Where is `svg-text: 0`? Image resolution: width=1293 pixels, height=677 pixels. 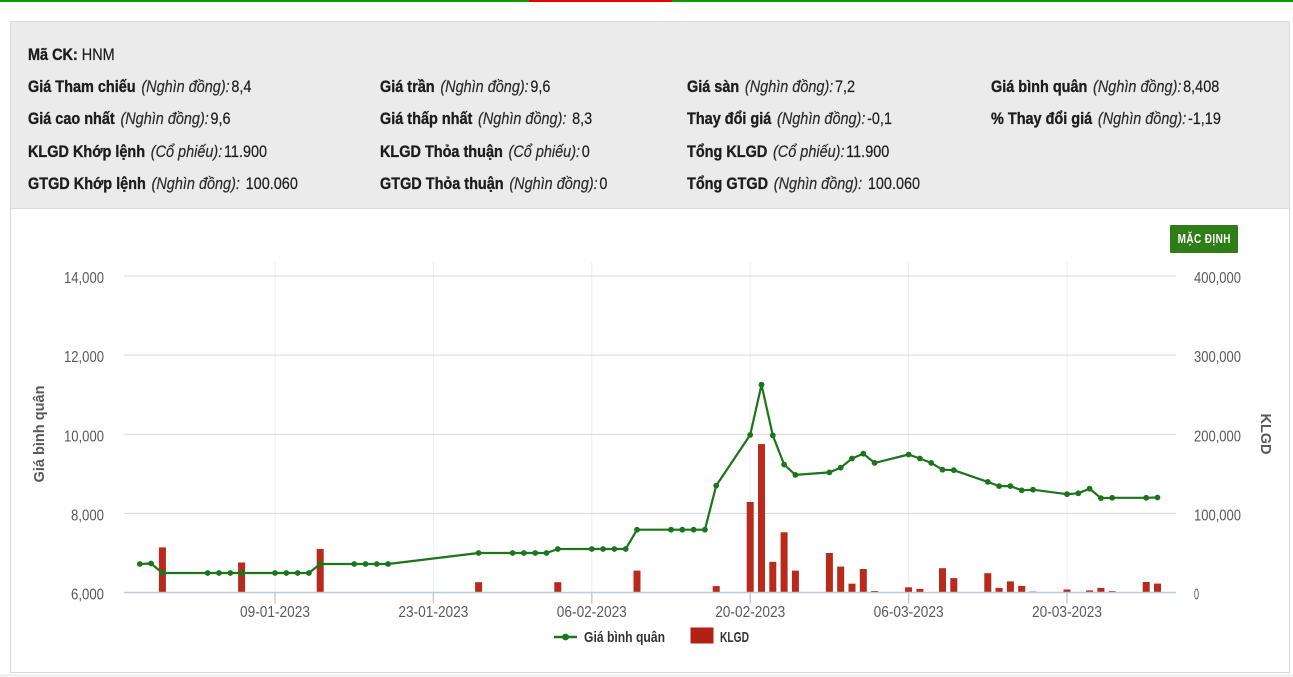
svg-text: 0 is located at coordinates (1196, 595).